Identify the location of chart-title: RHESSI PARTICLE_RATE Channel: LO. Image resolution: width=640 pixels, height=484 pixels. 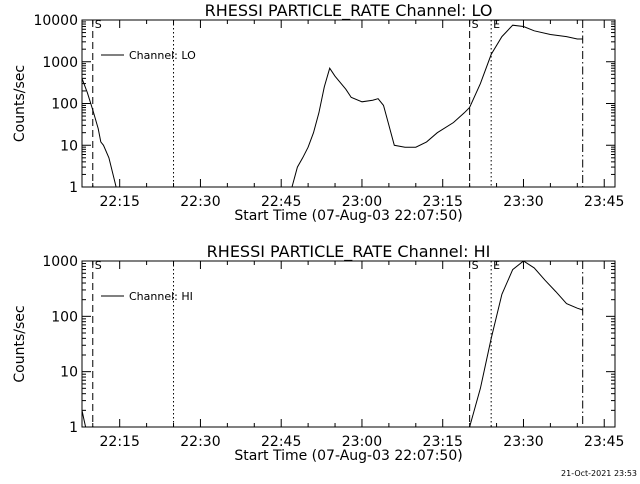
(349, 11).